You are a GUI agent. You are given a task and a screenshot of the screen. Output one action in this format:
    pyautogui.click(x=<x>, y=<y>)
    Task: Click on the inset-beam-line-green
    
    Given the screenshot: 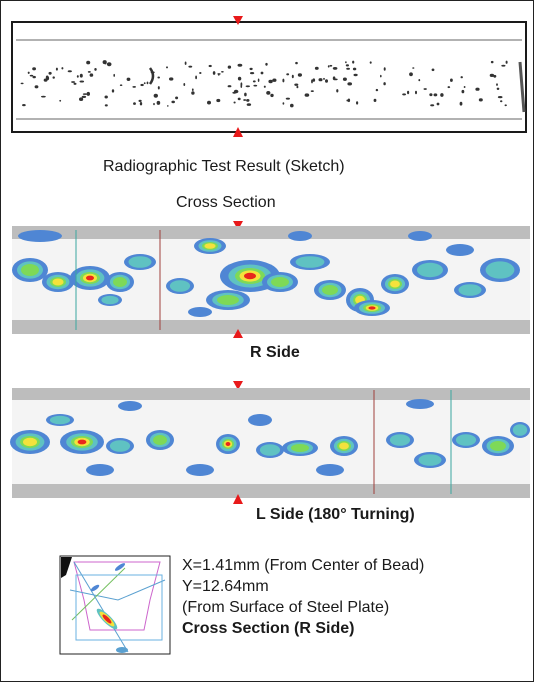 What is the action you would take?
    pyautogui.click(x=98, y=594)
    